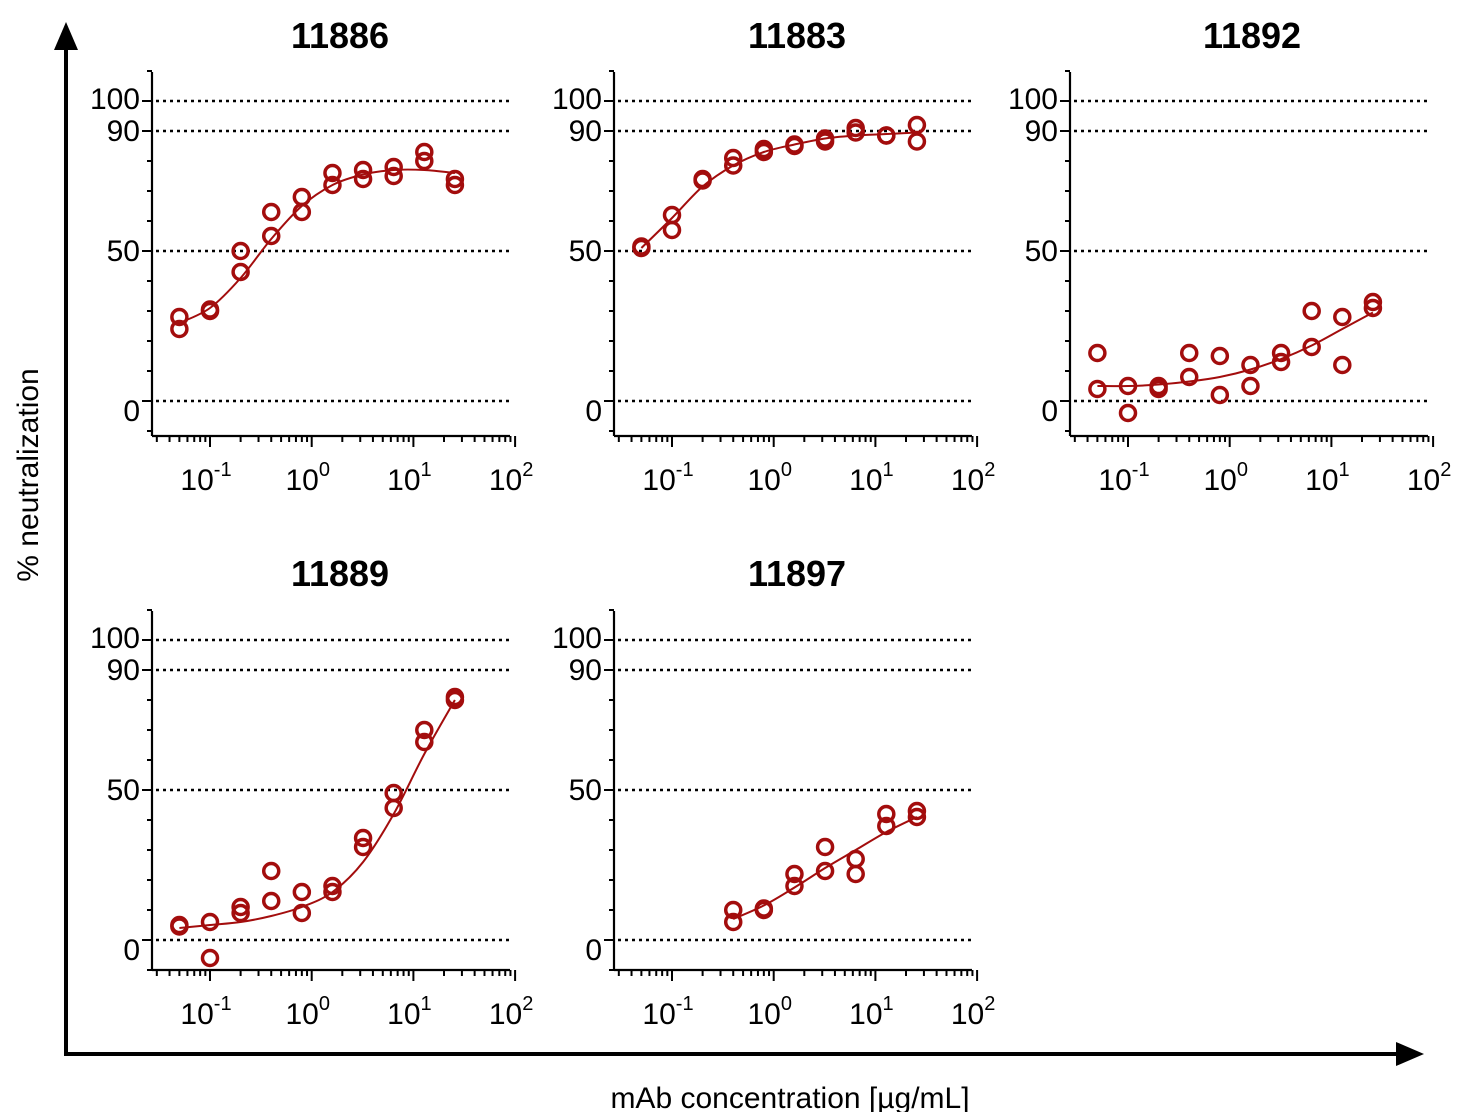 The height and width of the screenshot is (1112, 1466). I want to click on panel-title: 11886, so click(340, 35).